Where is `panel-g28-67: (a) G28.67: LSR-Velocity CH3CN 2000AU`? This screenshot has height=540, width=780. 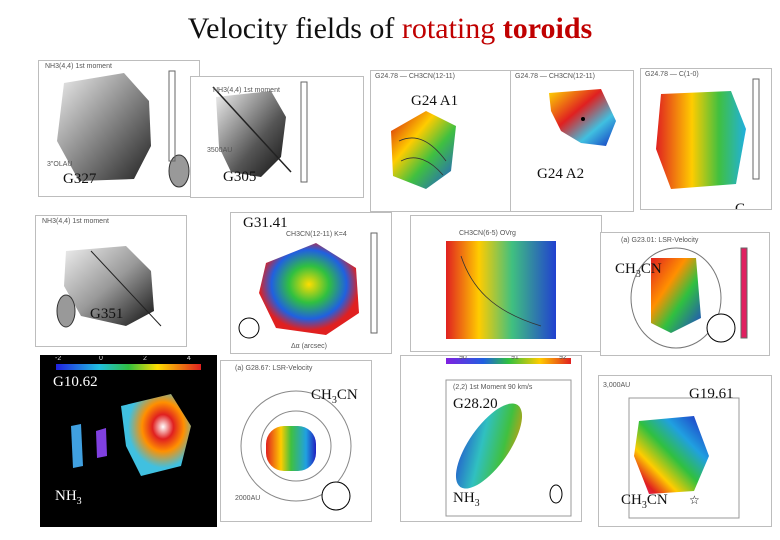 panel-g28-67: (a) G28.67: LSR-Velocity CH3CN 2000AU is located at coordinates (296, 441).